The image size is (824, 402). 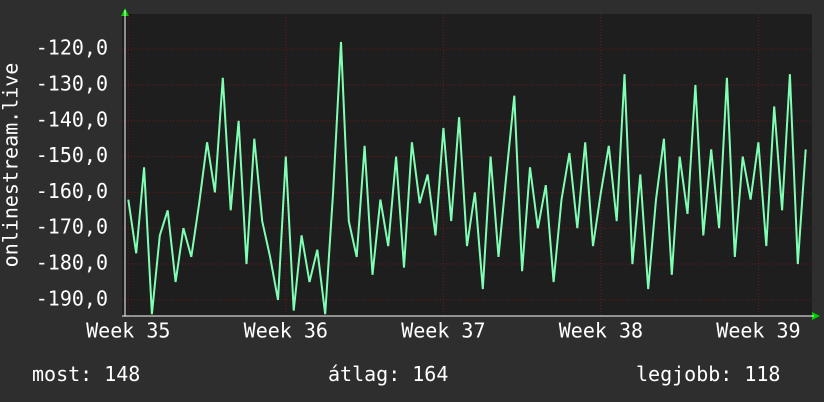 I want to click on y-axis-label: onlinestream.live, so click(x=11, y=165).